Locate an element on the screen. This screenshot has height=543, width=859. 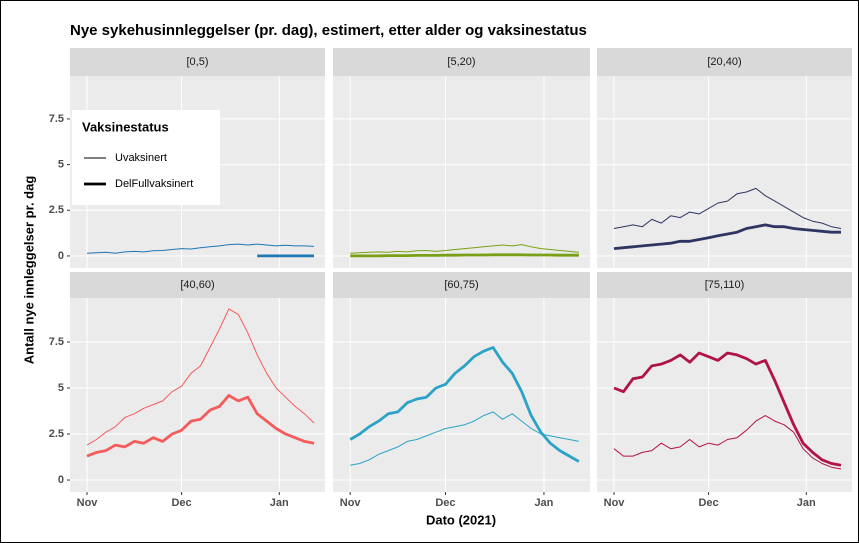
legend-title: Vaksinestatus is located at coordinates (125, 126).